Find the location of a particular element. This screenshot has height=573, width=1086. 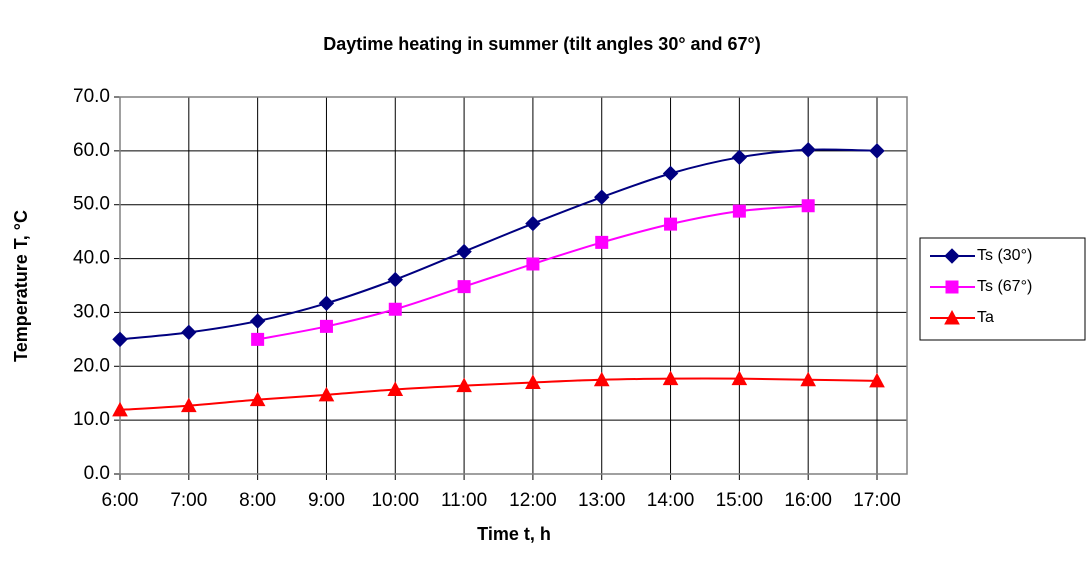

x-tick-label: 12:00 is located at coordinates (533, 500).